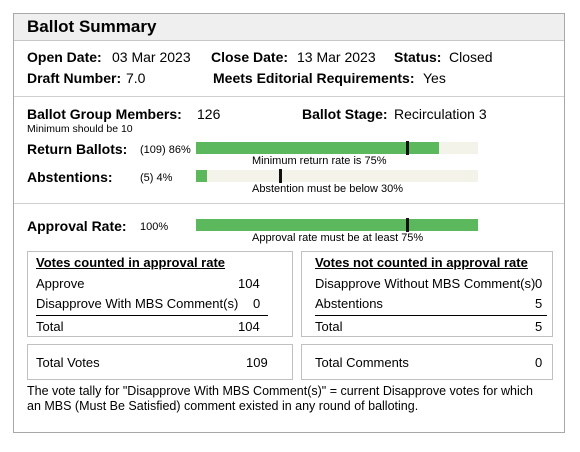  Describe the element at coordinates (440, 114) in the screenshot. I see `ballot-stage-value: Recirculation 3` at that location.